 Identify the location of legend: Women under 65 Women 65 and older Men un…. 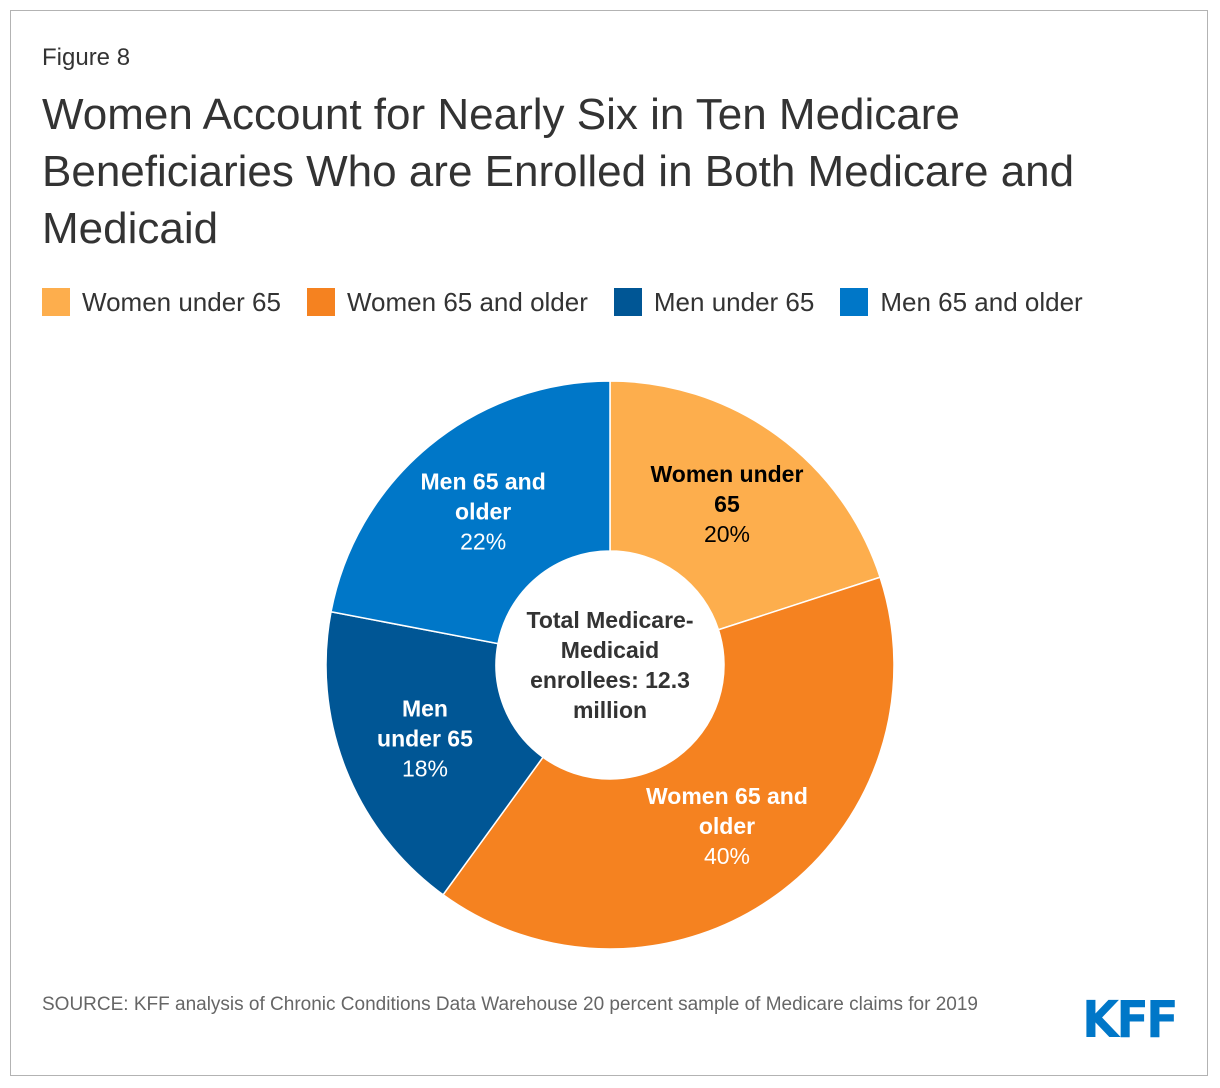
(575, 302).